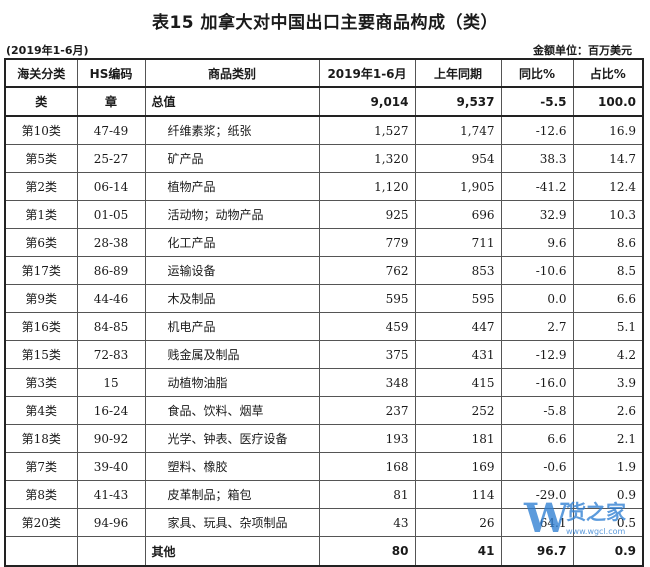 Image resolution: width=650 pixels, height=567 pixels. I want to click on cell-name: 活动物；动物产品, so click(232, 214).